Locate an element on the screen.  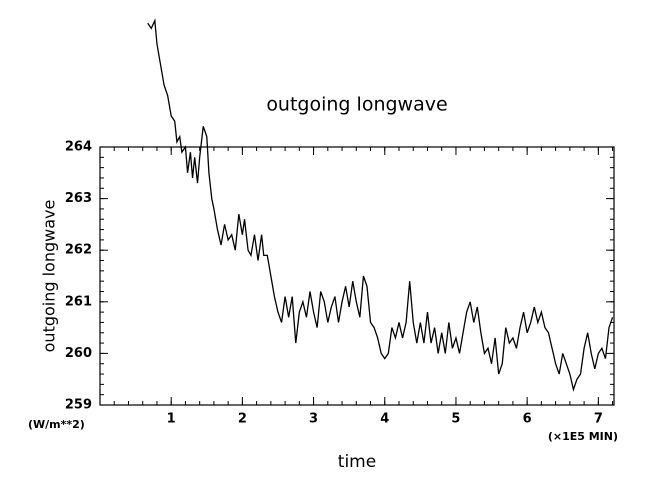
y-tick-label: 263 is located at coordinates (78, 198).